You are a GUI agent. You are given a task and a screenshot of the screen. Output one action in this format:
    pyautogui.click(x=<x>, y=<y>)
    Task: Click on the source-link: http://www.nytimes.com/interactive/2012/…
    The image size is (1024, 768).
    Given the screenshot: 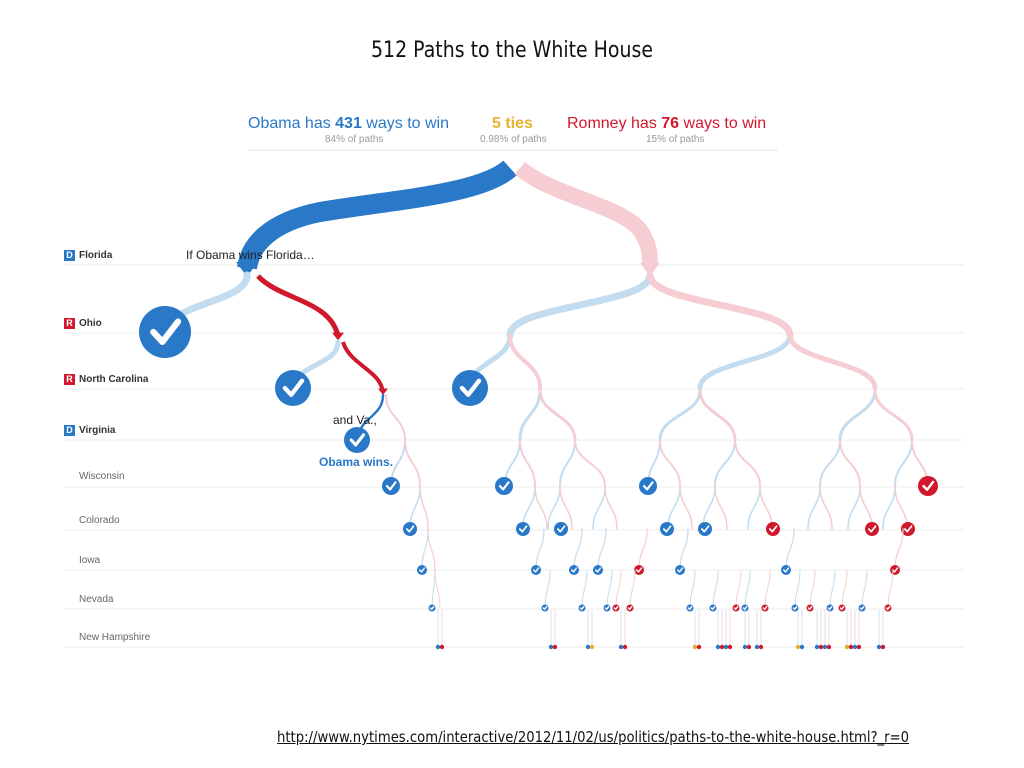 What is the action you would take?
    pyautogui.click(x=593, y=737)
    